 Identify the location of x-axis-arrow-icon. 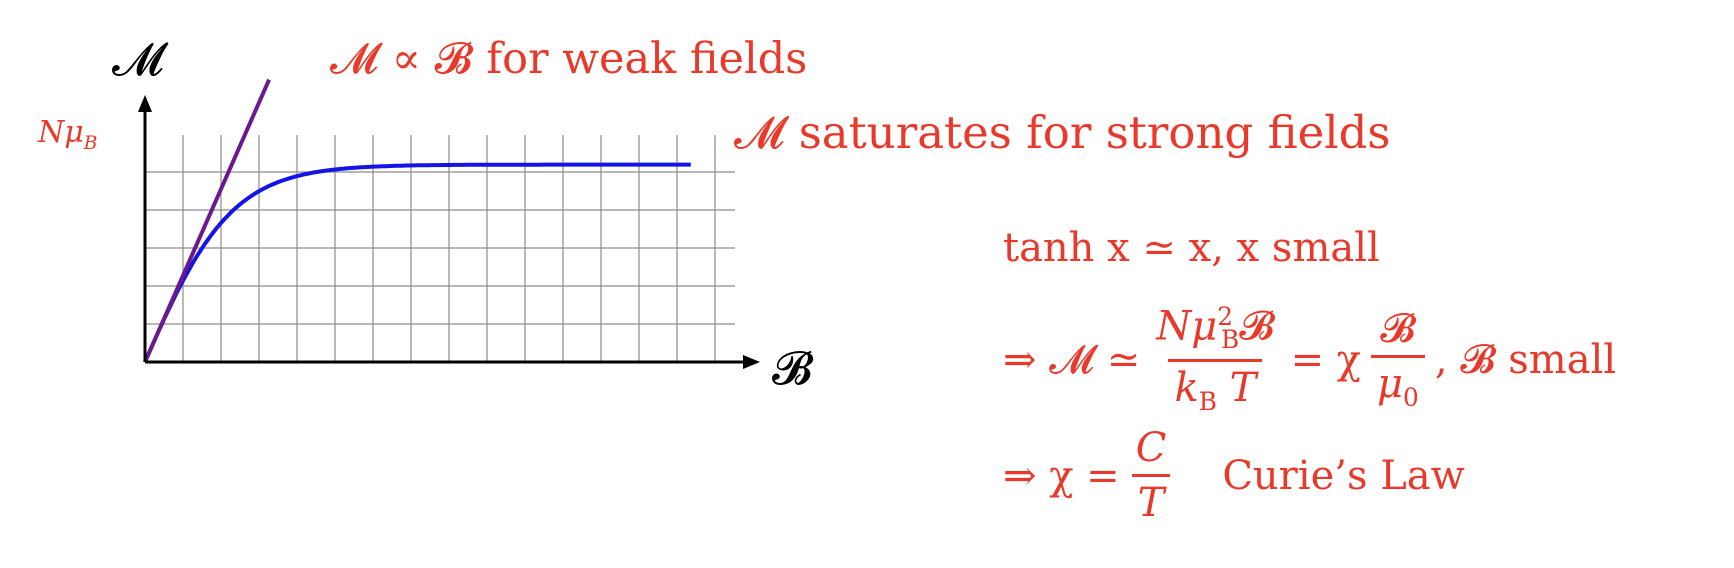
(751, 362).